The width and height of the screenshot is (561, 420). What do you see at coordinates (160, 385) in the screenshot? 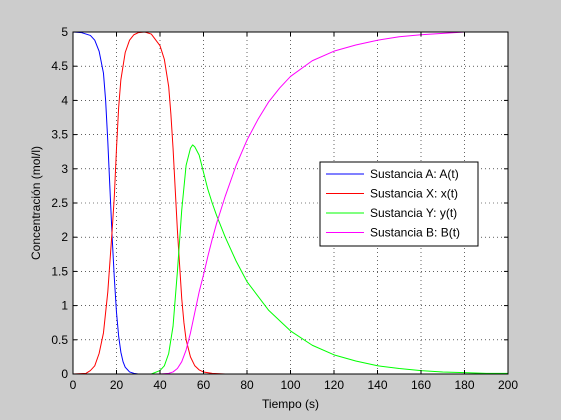
I see `x-tick-label: 40` at bounding box center [160, 385].